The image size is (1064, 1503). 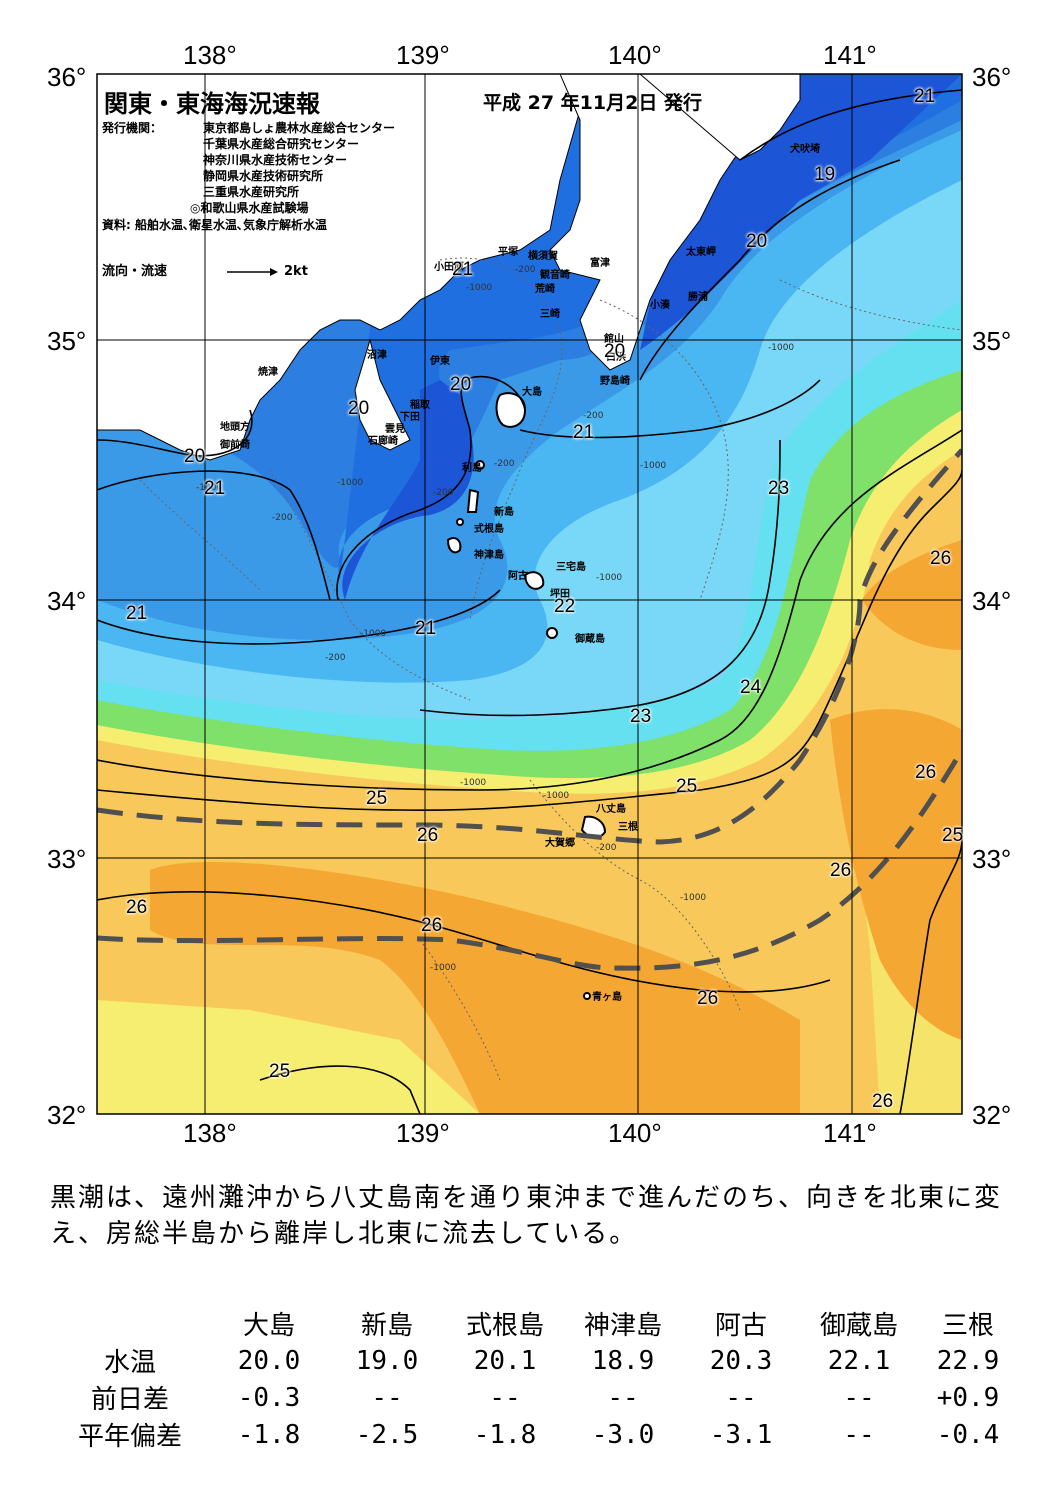 What do you see at coordinates (992, 341) in the screenshot?
I see `lat-right-35: 35°` at bounding box center [992, 341].